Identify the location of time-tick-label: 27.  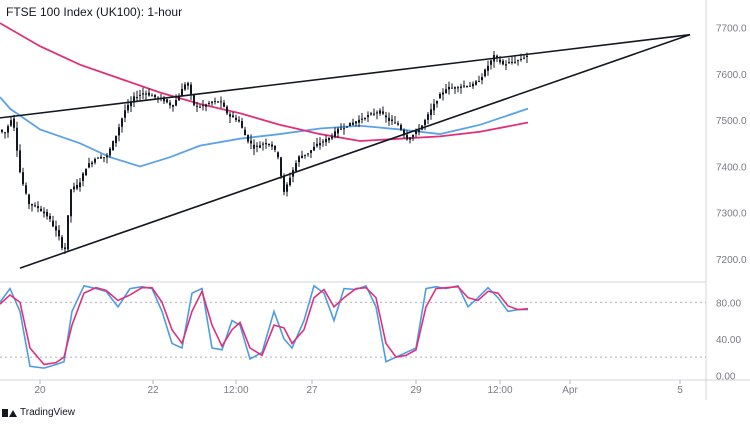
(312, 390).